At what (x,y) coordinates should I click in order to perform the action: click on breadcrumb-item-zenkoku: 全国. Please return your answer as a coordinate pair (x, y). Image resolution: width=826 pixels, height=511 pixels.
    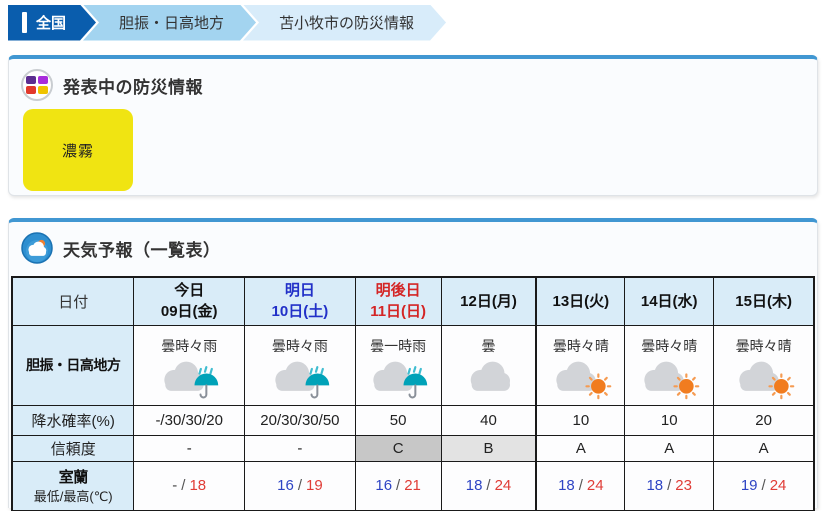
    Looking at the image, I should click on (52, 23).